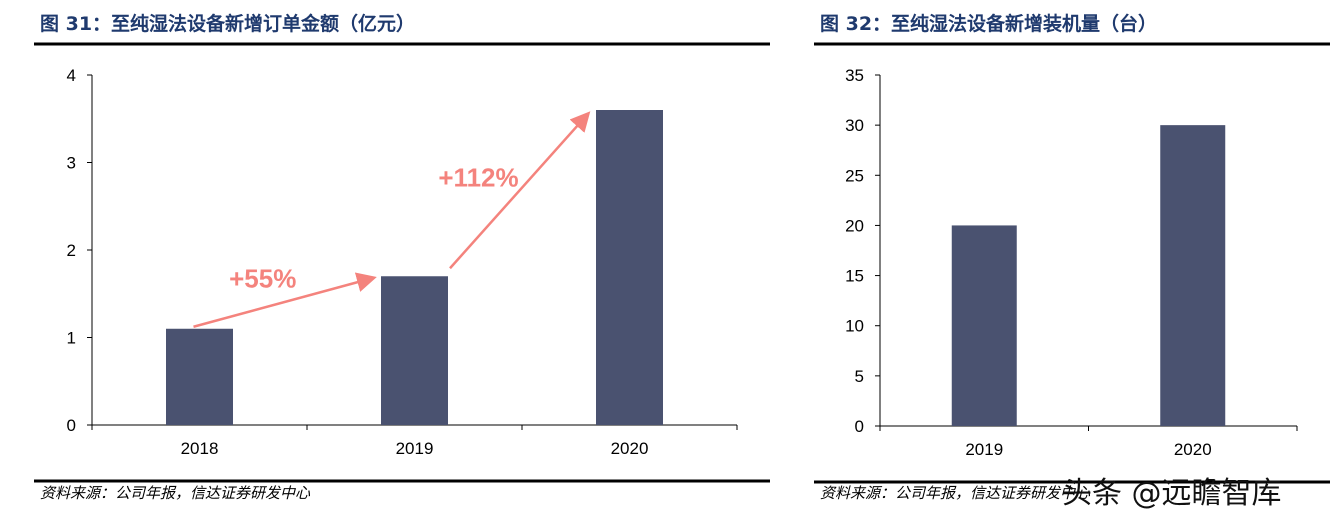 This screenshot has width=1340, height=522. I want to click on chart-title: 图 31：至纯湿法设备新增订单金额（亿元）, so click(227, 23).